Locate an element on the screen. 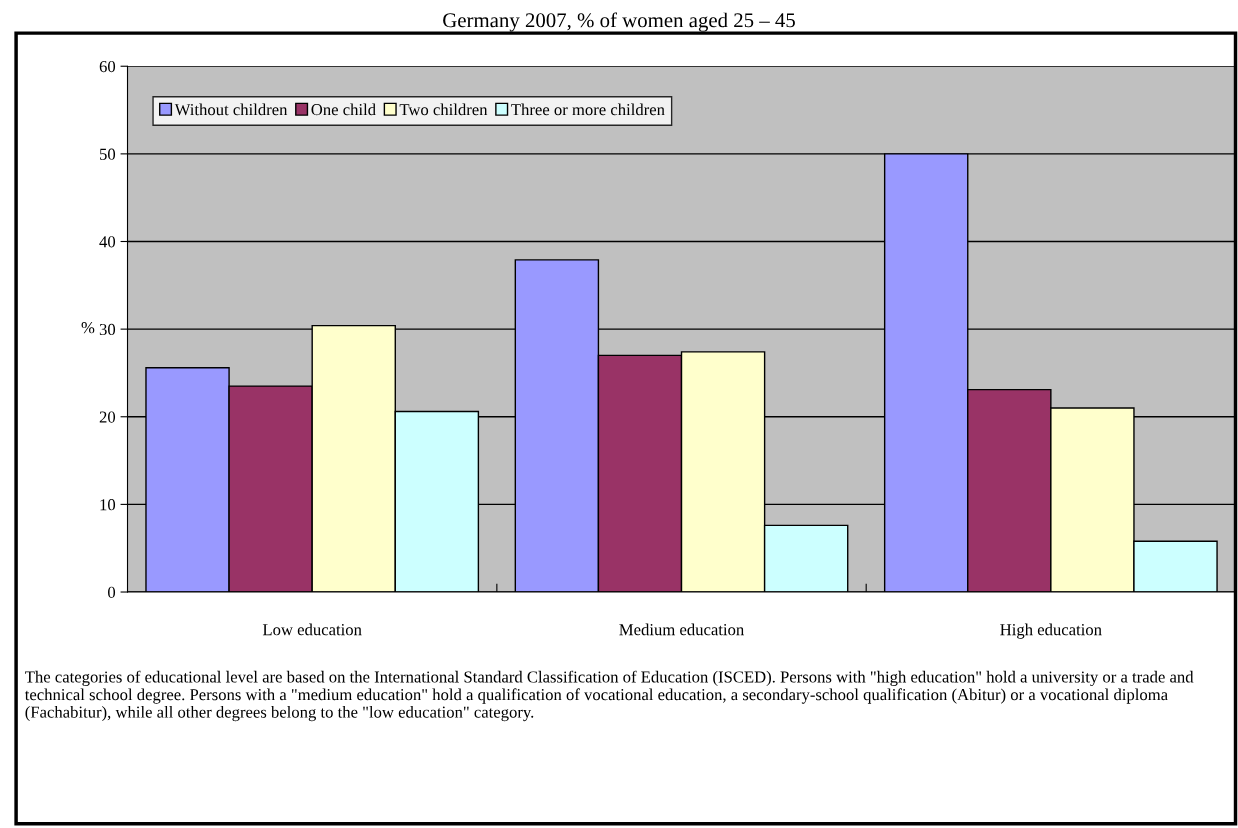 Image resolution: width=1238 pixels, height=828 pixels. y-tick-label: 30 is located at coordinates (107, 329).